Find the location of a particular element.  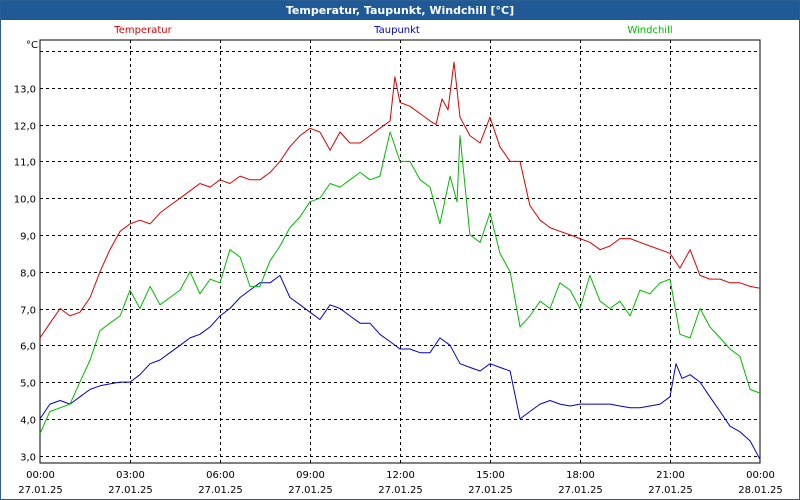

y-tick-label: 11,0 is located at coordinates (25, 163).